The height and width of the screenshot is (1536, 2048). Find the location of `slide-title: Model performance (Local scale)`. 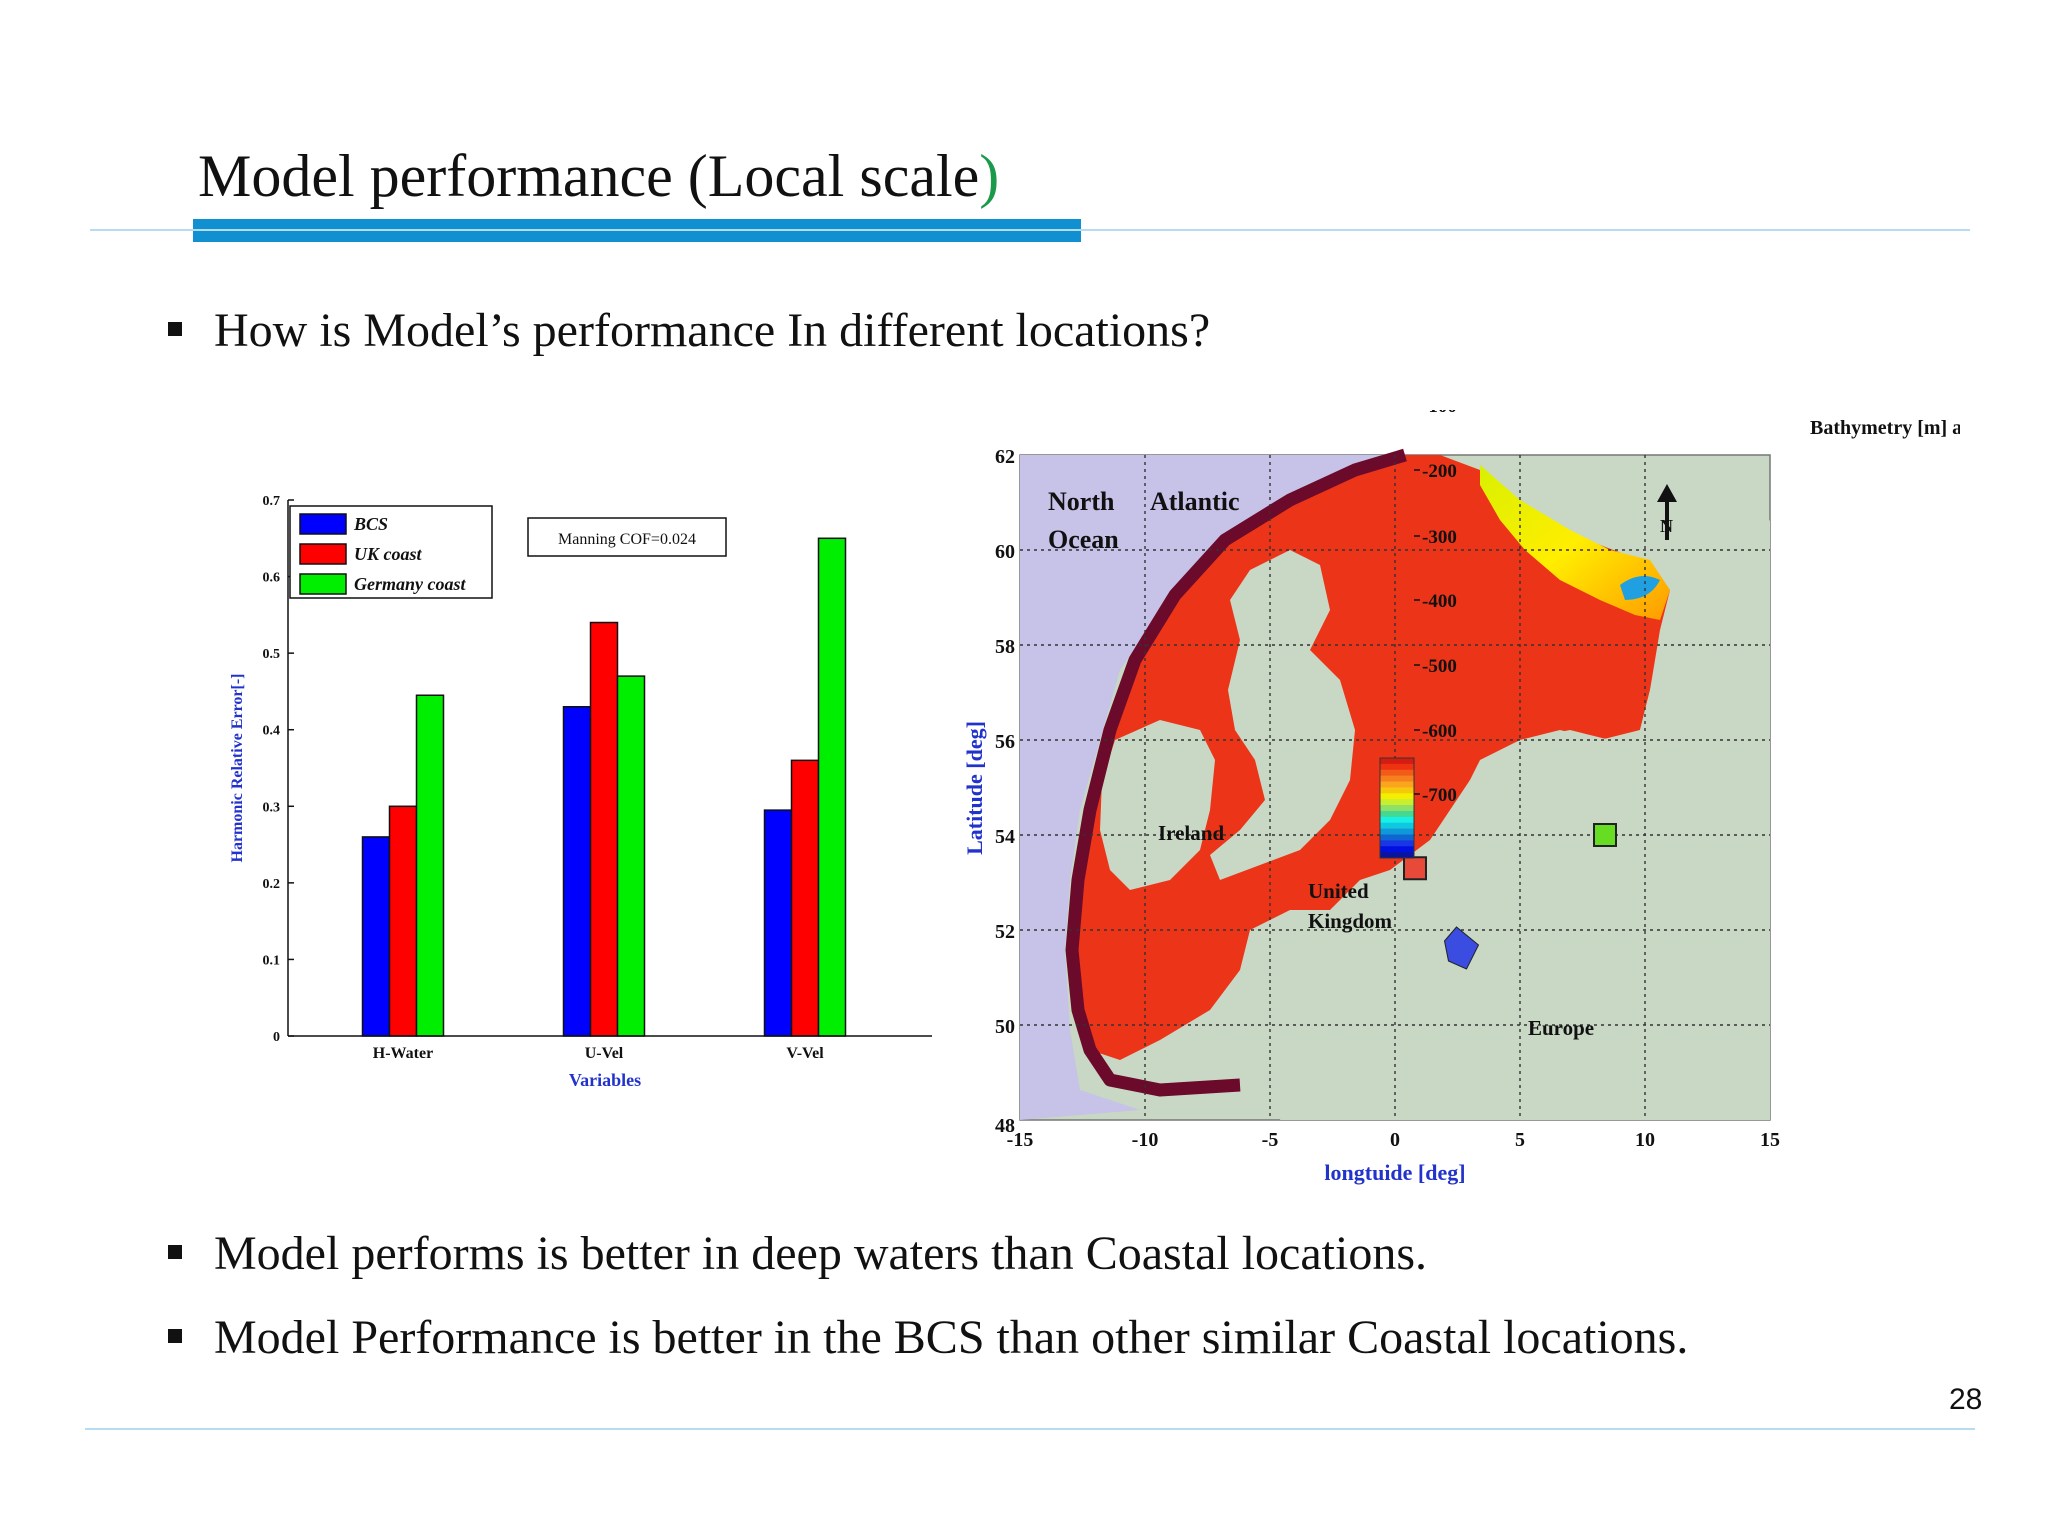

slide-title: Model performance (Local scale) is located at coordinates (599, 176).